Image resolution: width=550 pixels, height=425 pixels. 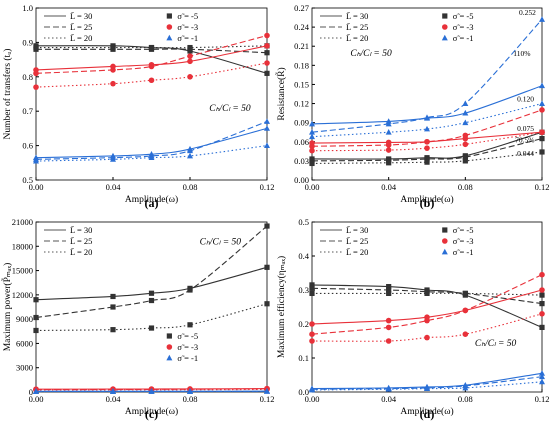 I want to click on y-axis-label: Resistance(R̃), so click(x=280, y=93).